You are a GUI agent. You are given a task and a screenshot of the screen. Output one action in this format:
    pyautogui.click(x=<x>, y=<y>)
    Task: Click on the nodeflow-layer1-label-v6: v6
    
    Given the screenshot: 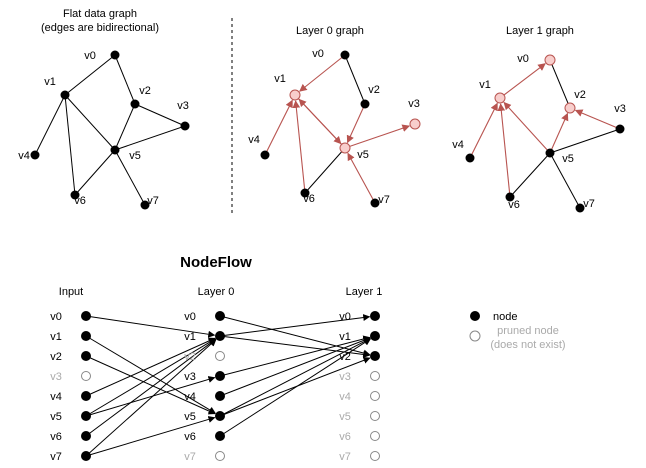 What is the action you would take?
    pyautogui.click(x=345, y=437)
    